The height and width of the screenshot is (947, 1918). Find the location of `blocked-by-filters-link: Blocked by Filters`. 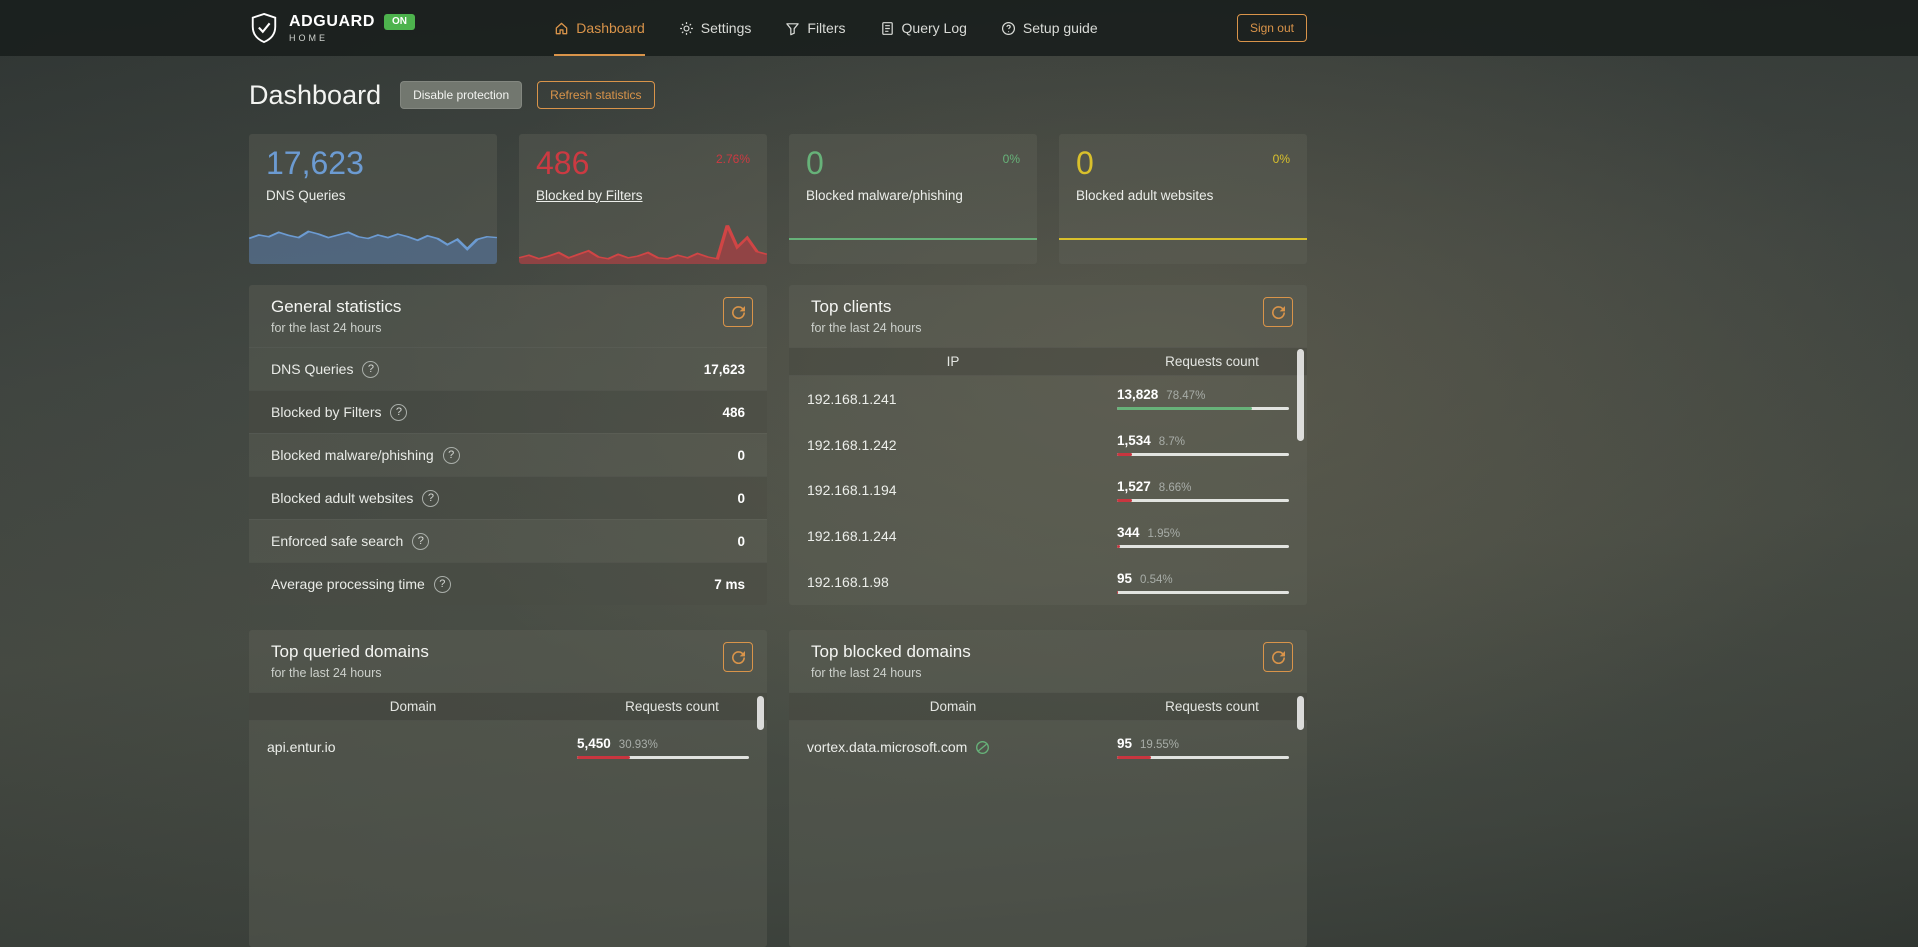

blocked-by-filters-link: Blocked by Filters is located at coordinates (589, 195).